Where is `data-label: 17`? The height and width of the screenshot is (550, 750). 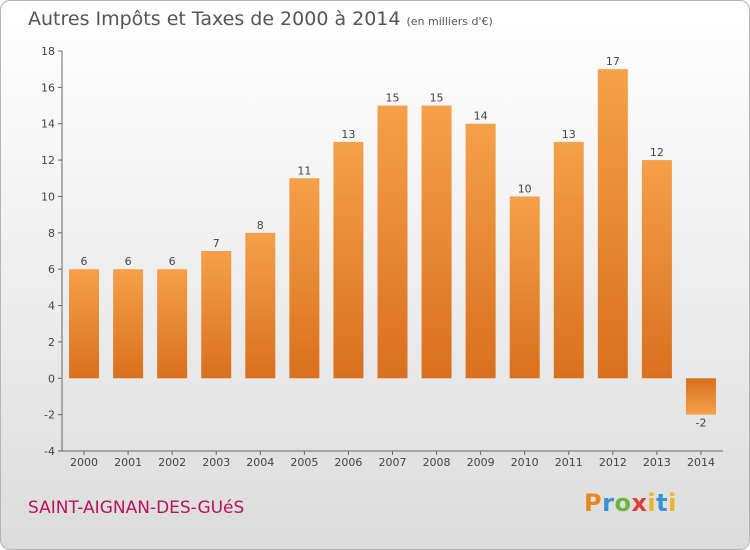 data-label: 17 is located at coordinates (613, 61).